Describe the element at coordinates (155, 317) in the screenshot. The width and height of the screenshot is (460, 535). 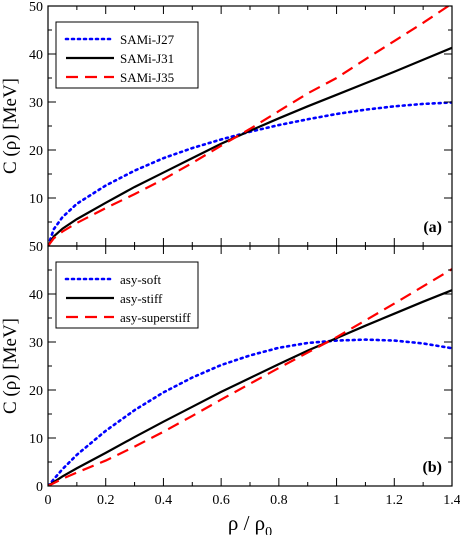
I see `legend-entry: asy-superstiff` at that location.